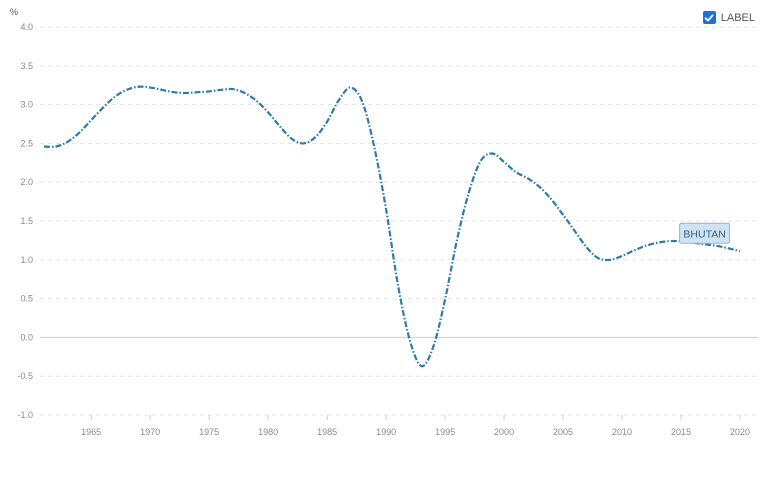 The height and width of the screenshot is (481, 768). I want to click on x-tick-label: 1980, so click(268, 432).